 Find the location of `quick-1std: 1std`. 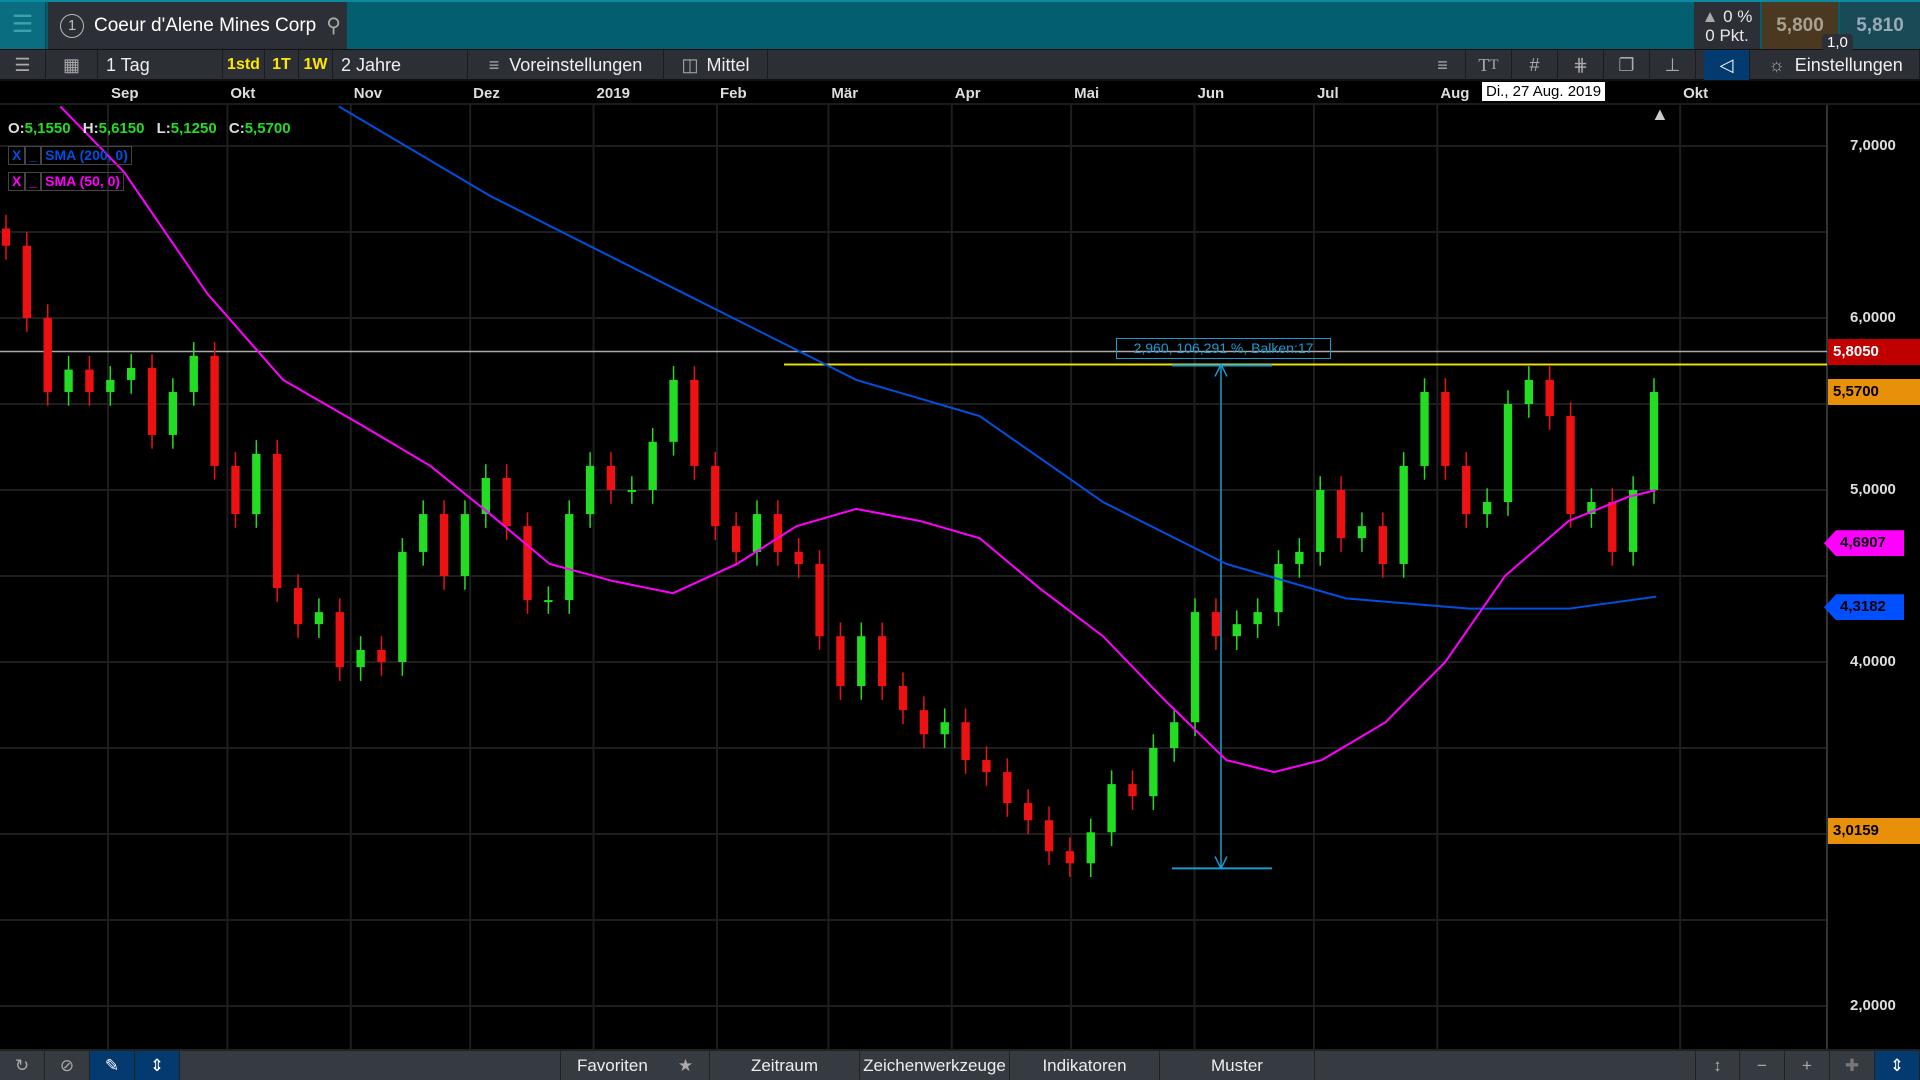

quick-1std: 1std is located at coordinates (244, 65).